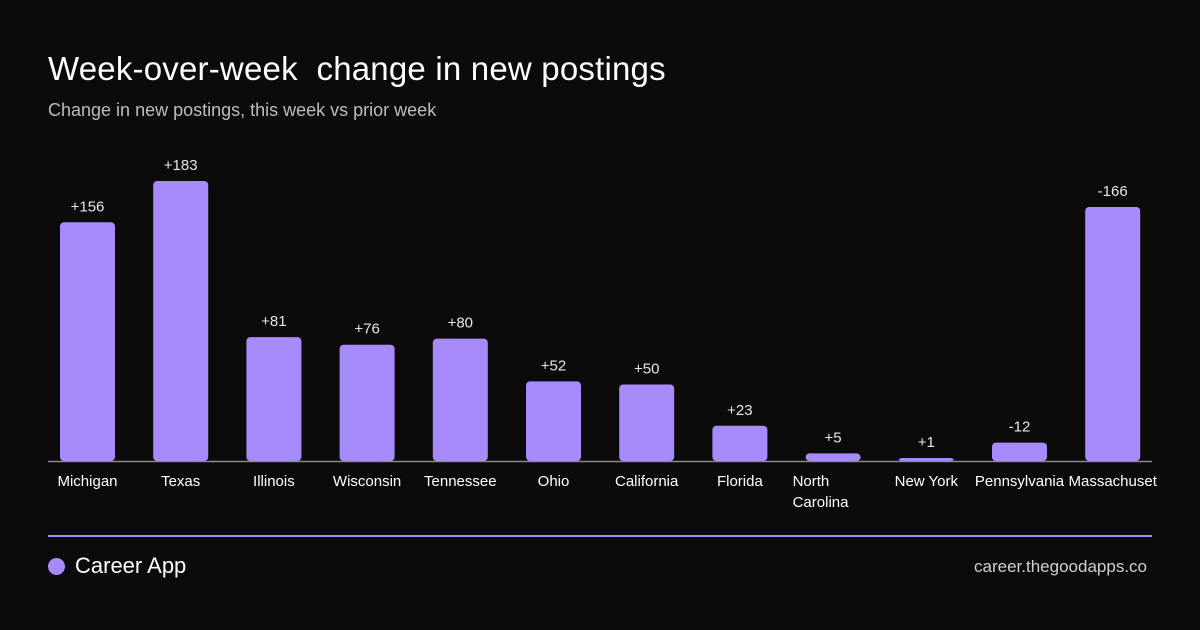 The height and width of the screenshot is (630, 1200). Describe the element at coordinates (1113, 191) in the screenshot. I see `bar-value-label: -166` at that location.